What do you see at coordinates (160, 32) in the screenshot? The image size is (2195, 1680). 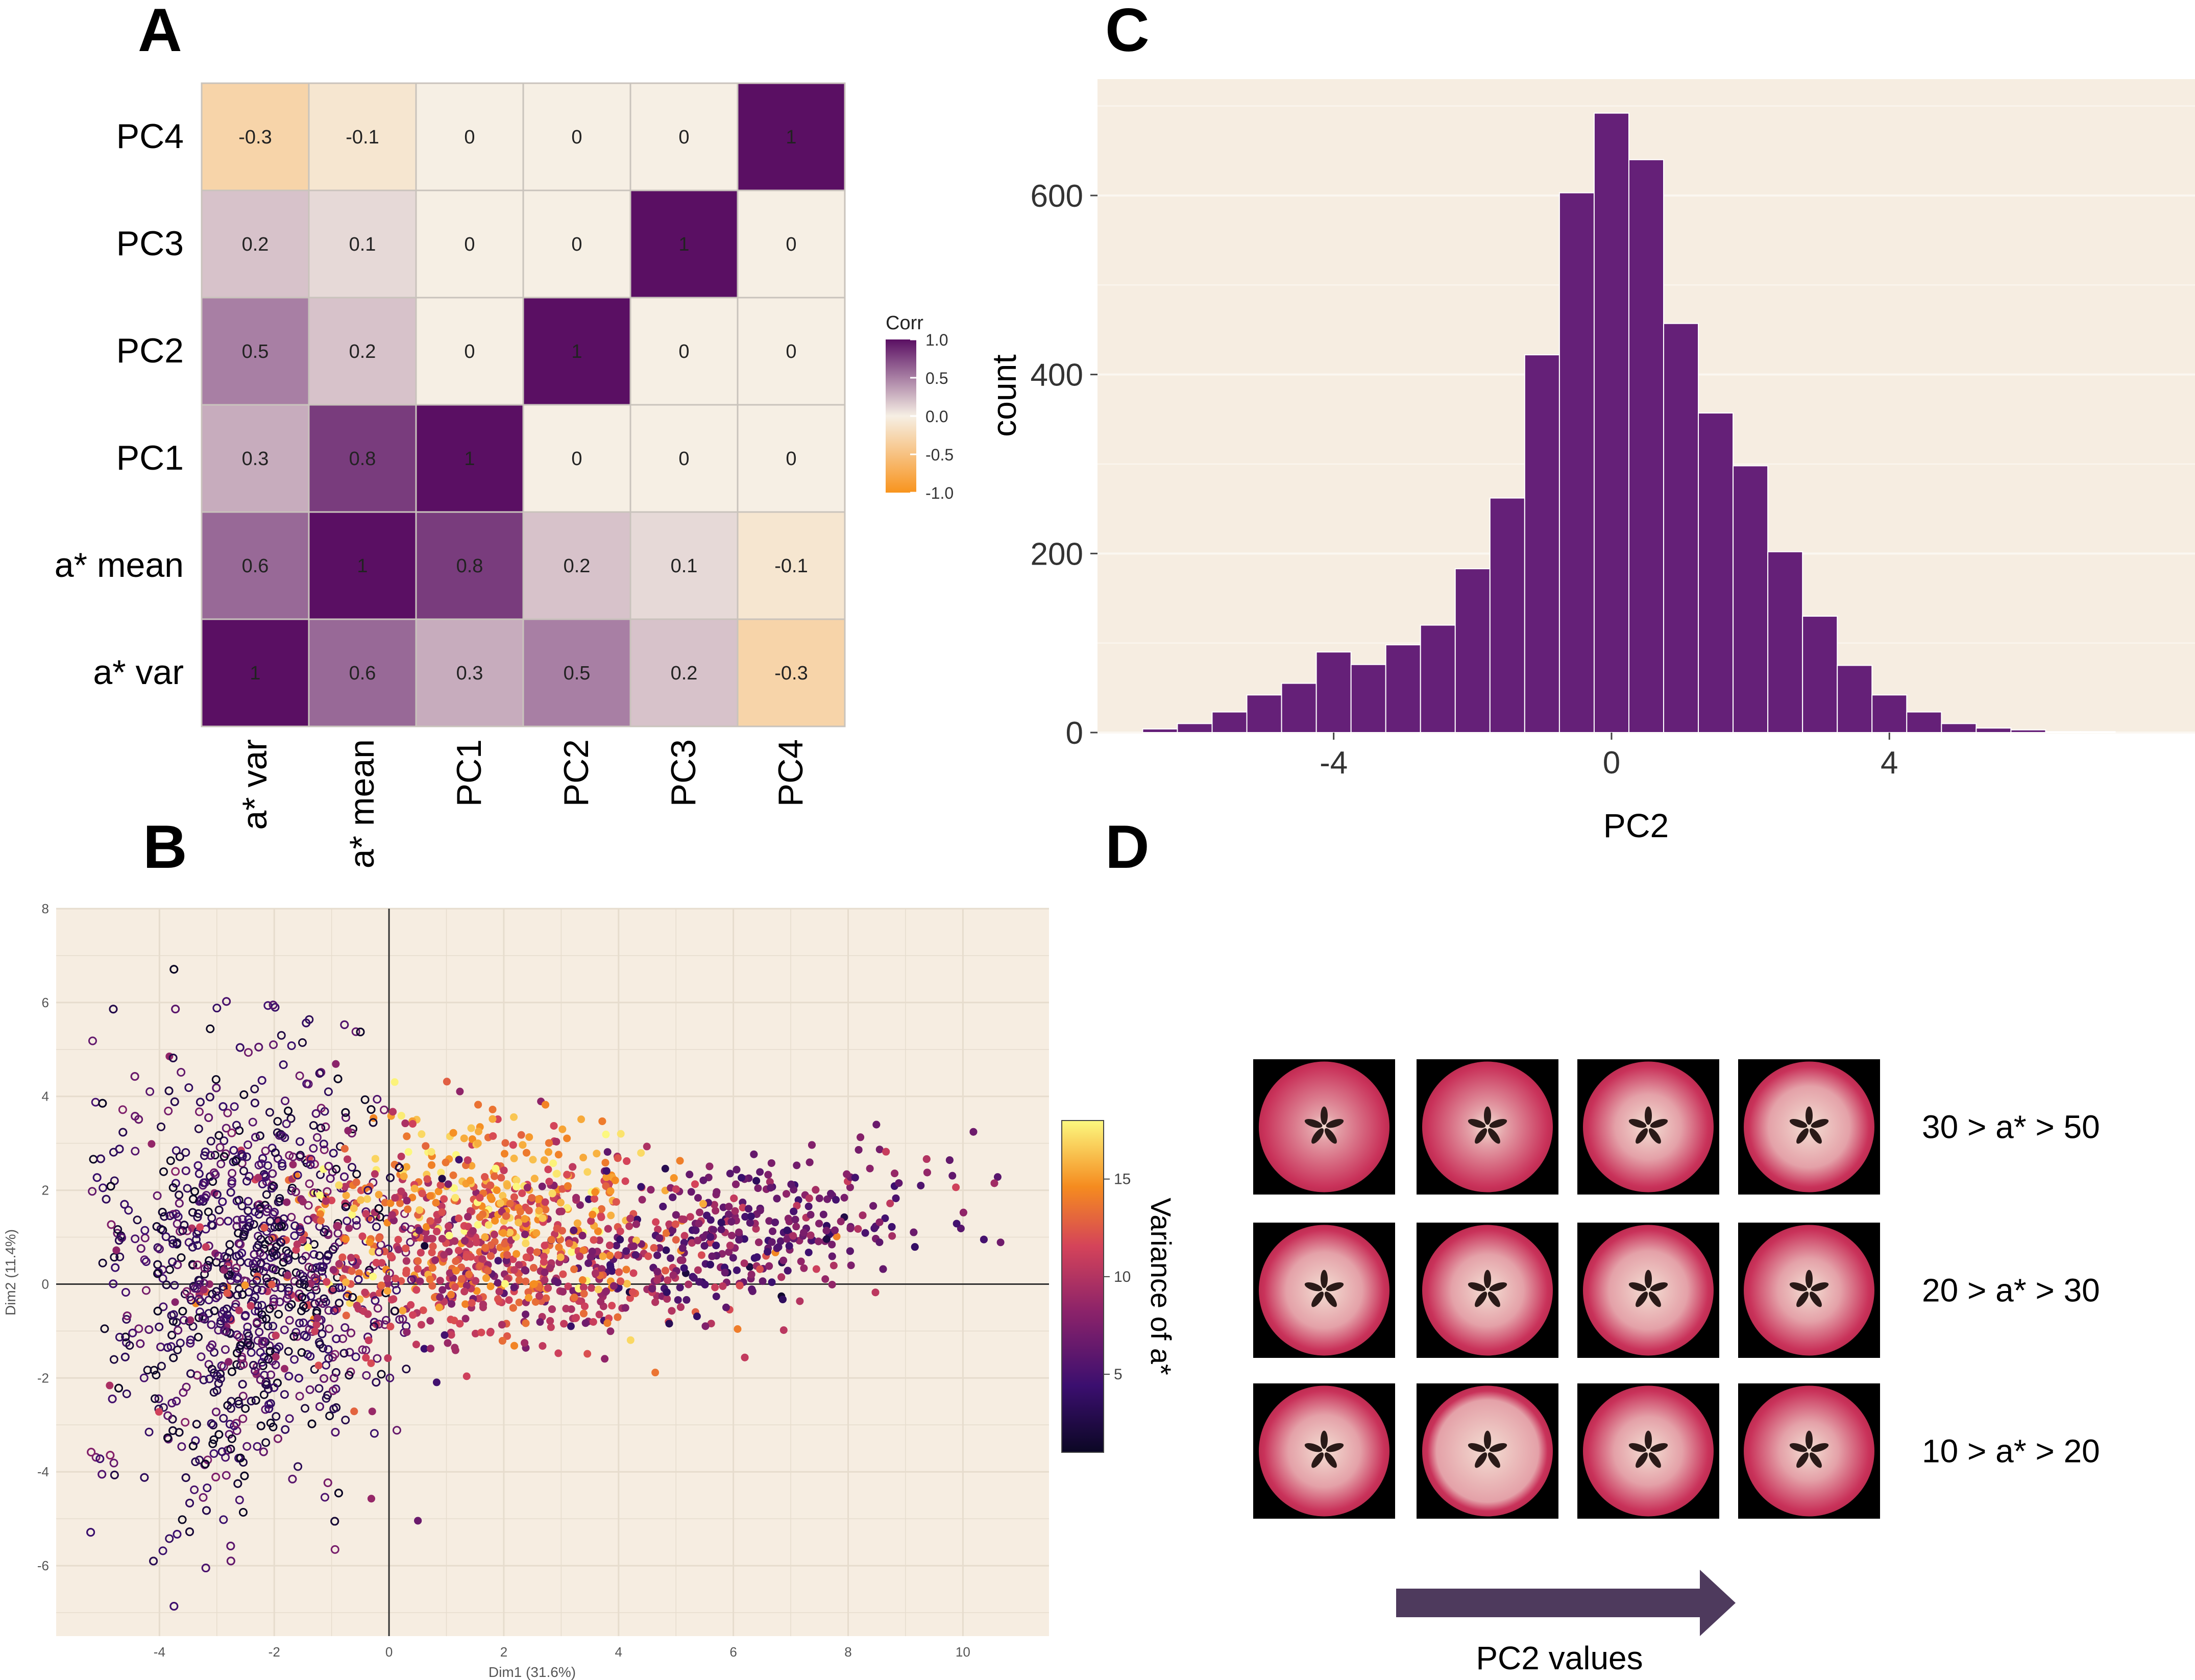 I see `panel-letter-a: A` at bounding box center [160, 32].